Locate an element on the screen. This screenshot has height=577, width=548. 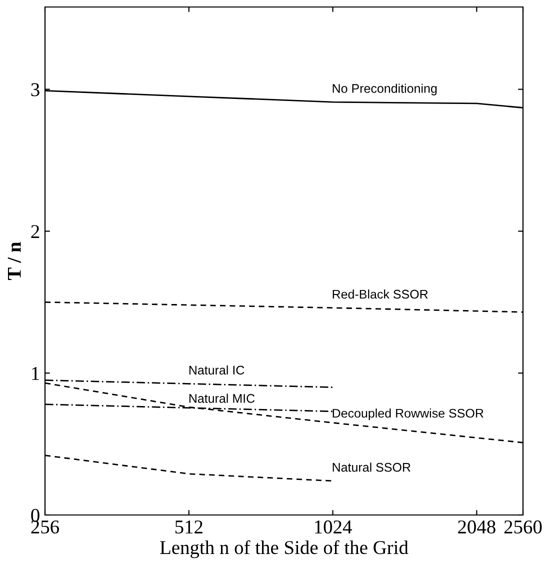
y-axis-title: T / n is located at coordinates (14, 261).